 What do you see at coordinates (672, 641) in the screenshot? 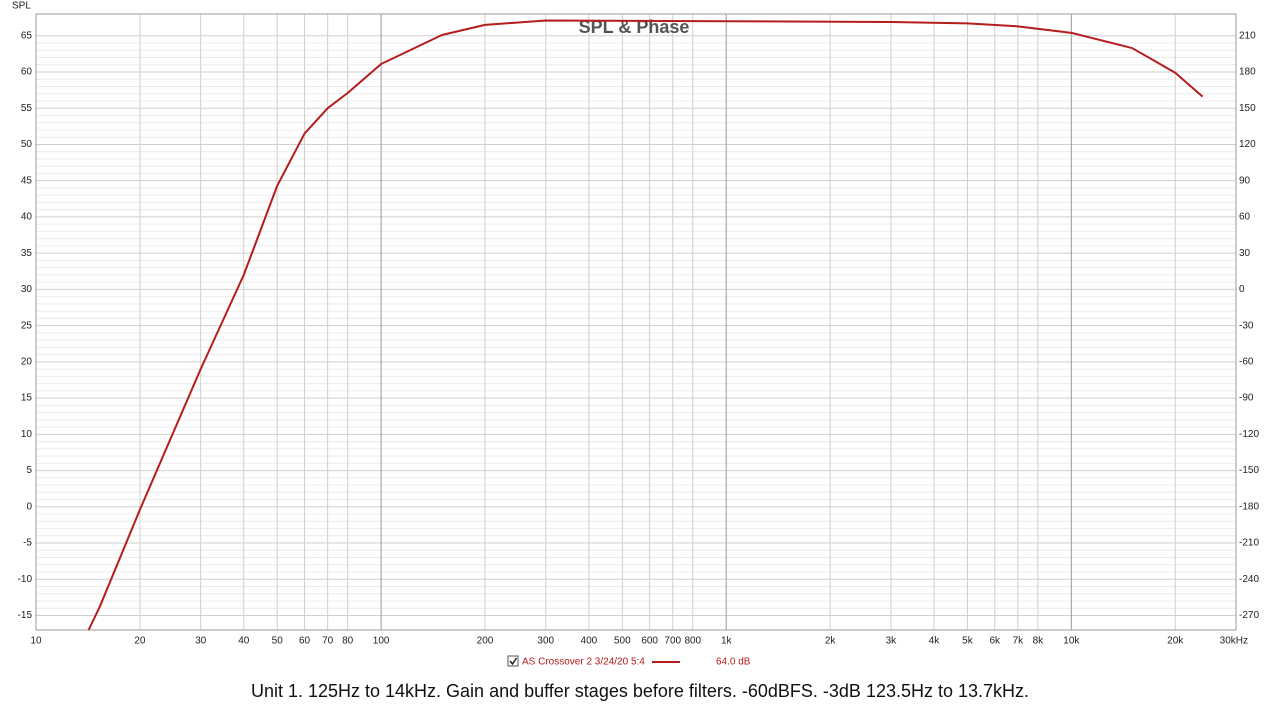
I see `x-tick-label: 700` at bounding box center [672, 641].